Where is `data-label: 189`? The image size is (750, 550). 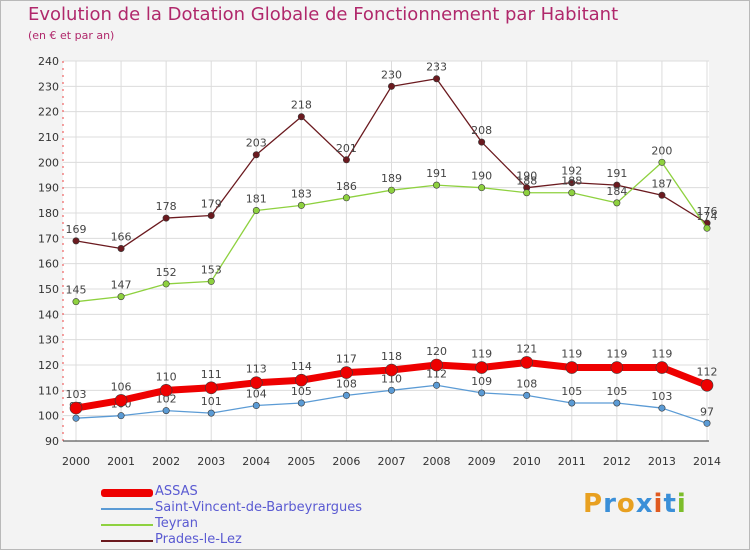 data-label: 189 is located at coordinates (391, 178).